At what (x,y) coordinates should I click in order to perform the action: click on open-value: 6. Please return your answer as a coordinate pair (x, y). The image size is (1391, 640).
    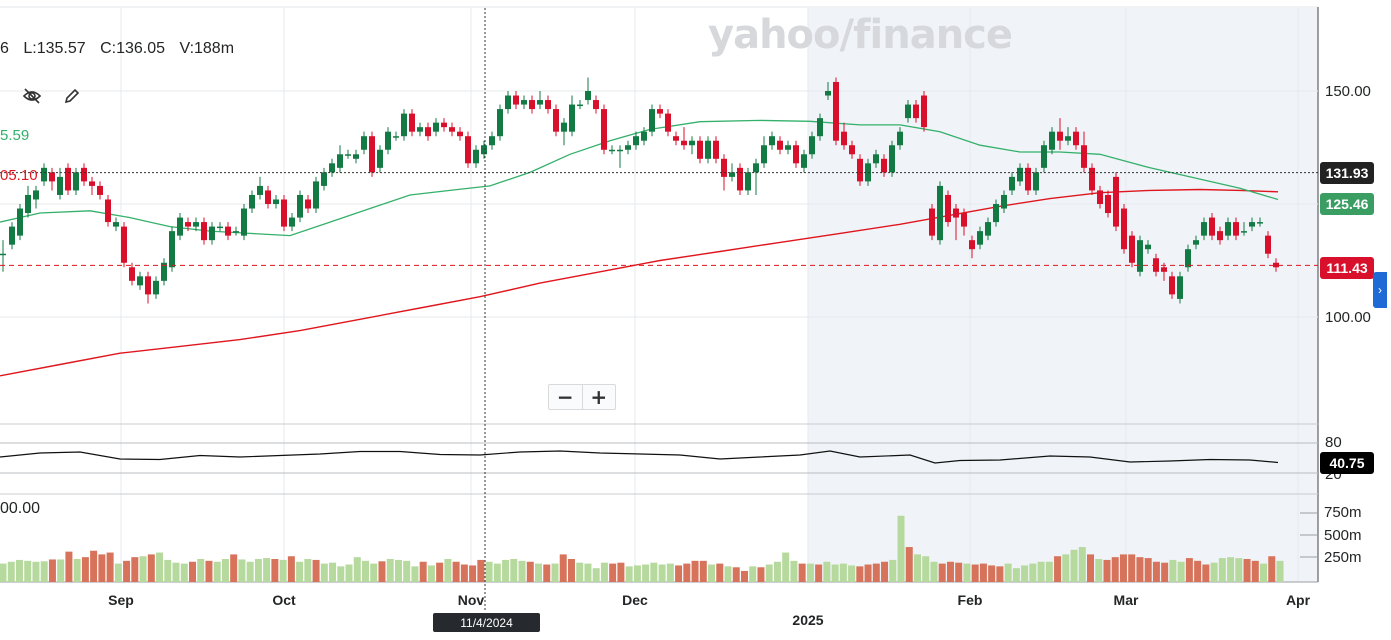
    Looking at the image, I should click on (4, 48).